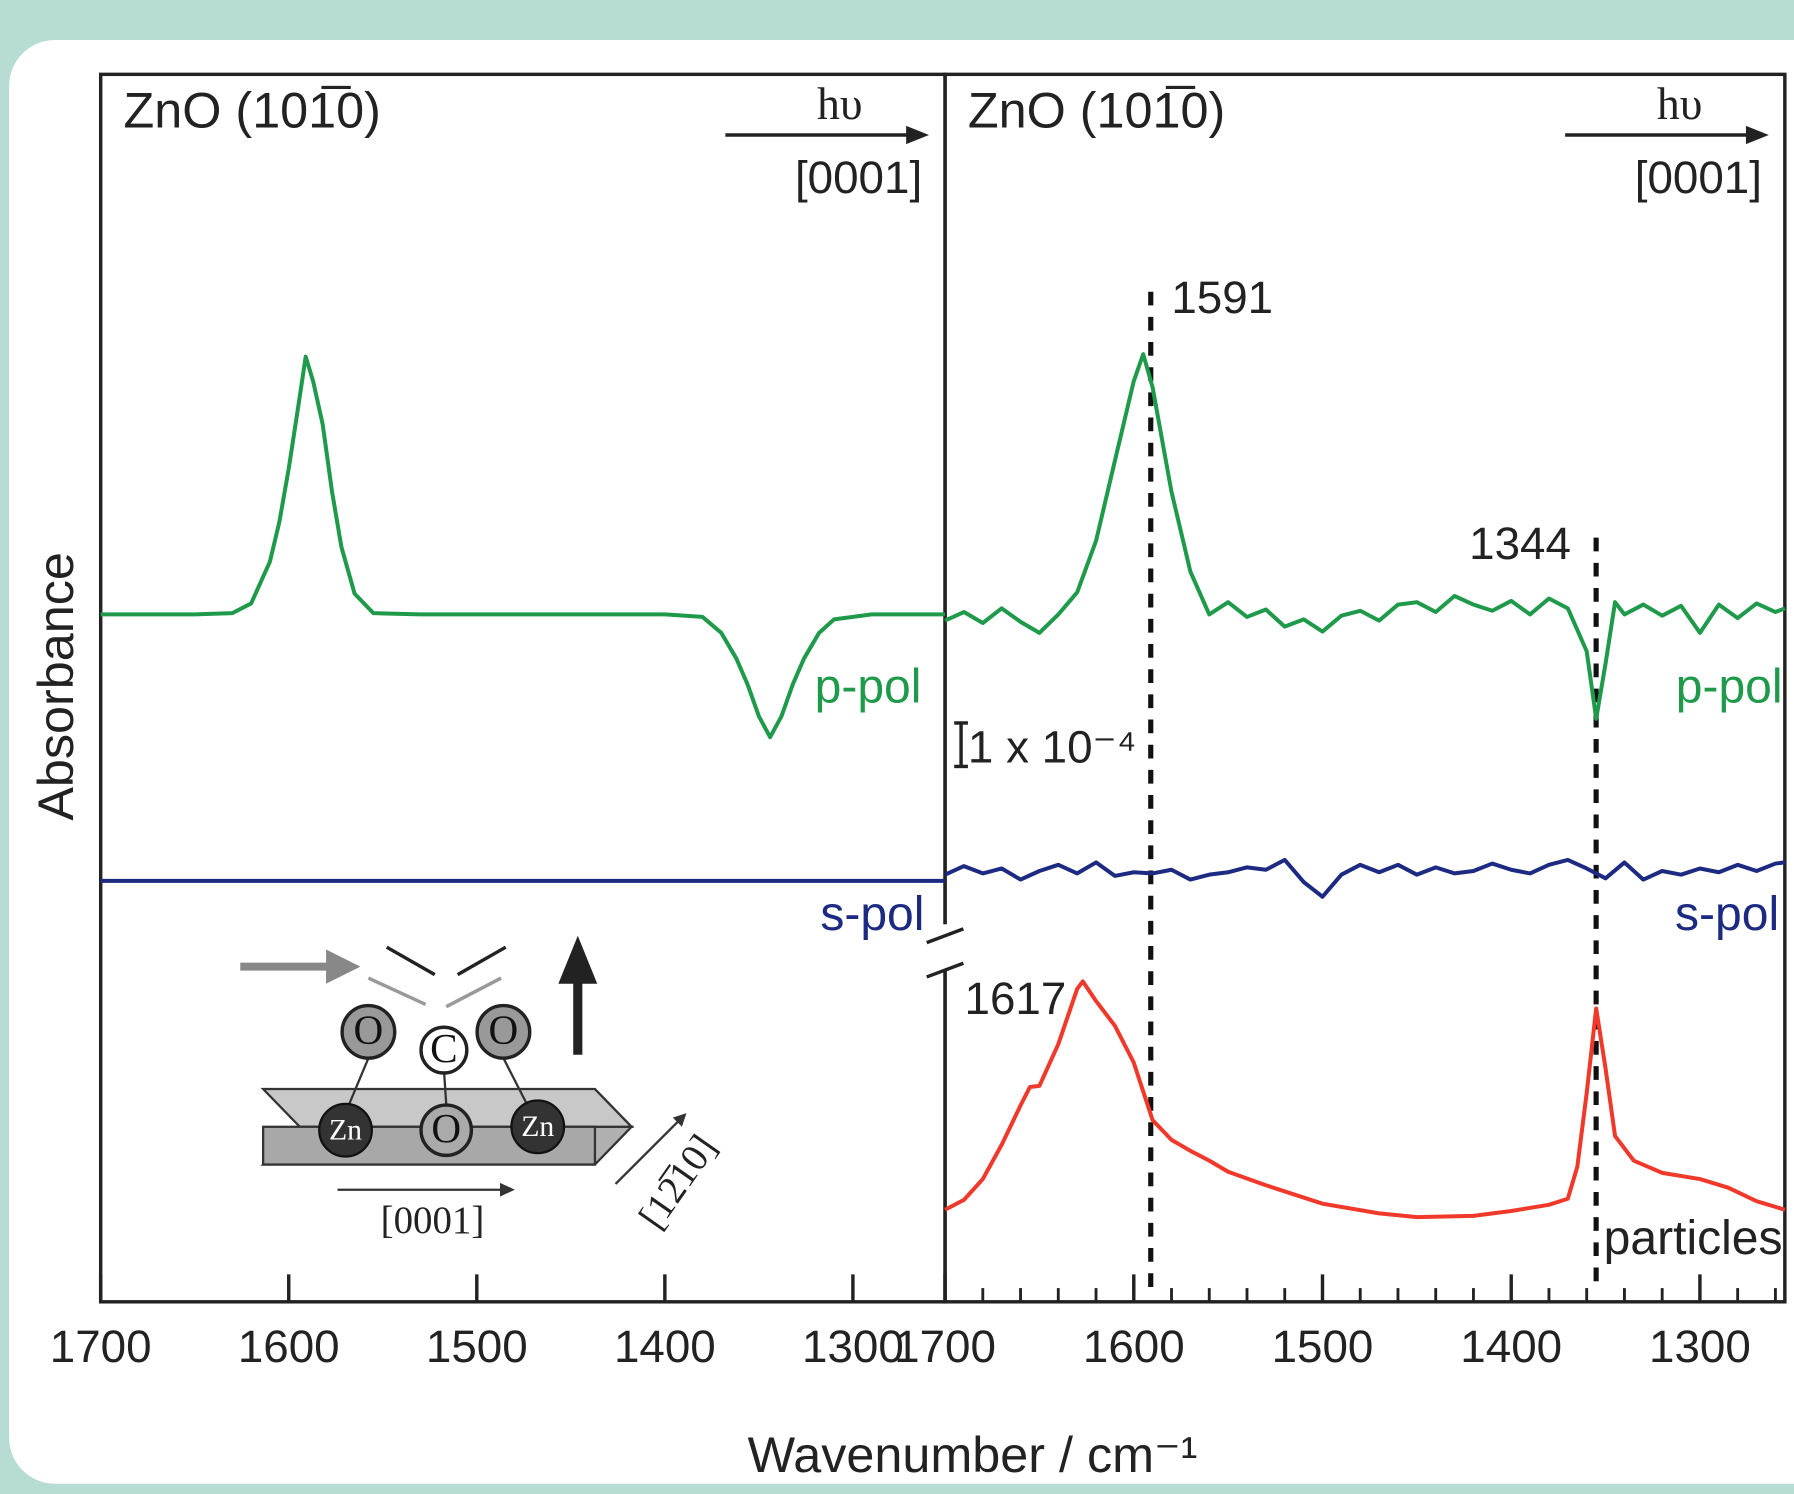 This screenshot has height=1494, width=1794. I want to click on inset-axis-label: [0001], so click(433, 1220).